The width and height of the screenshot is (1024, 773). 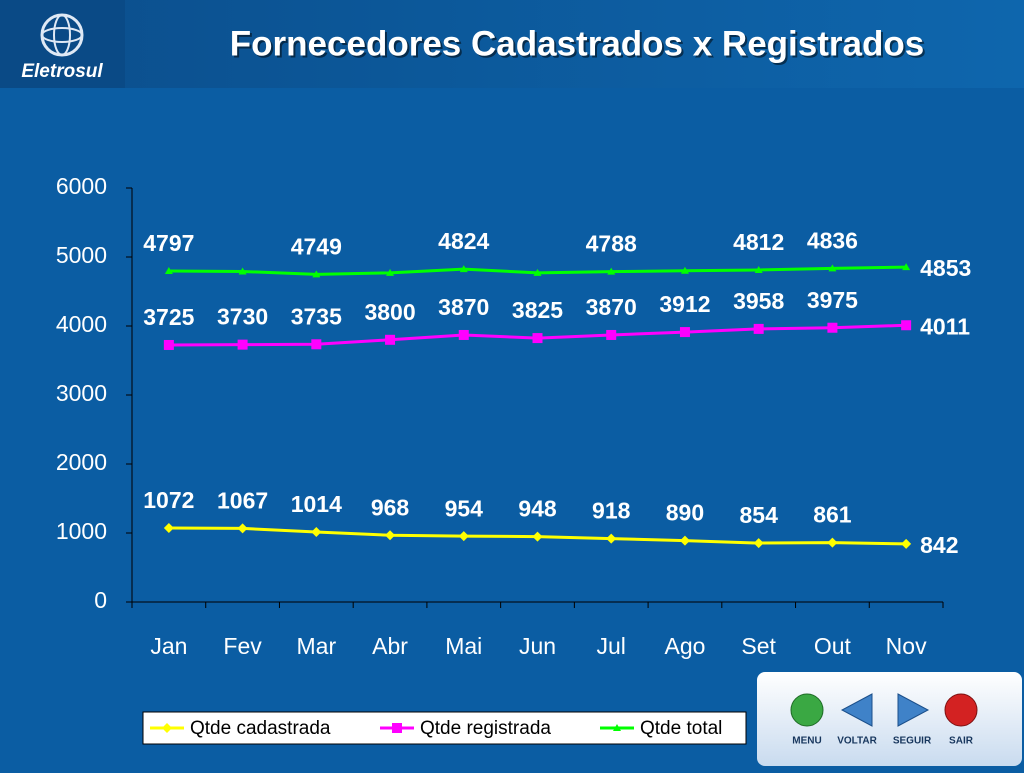 What do you see at coordinates (961, 710) in the screenshot?
I see `exit-button` at bounding box center [961, 710].